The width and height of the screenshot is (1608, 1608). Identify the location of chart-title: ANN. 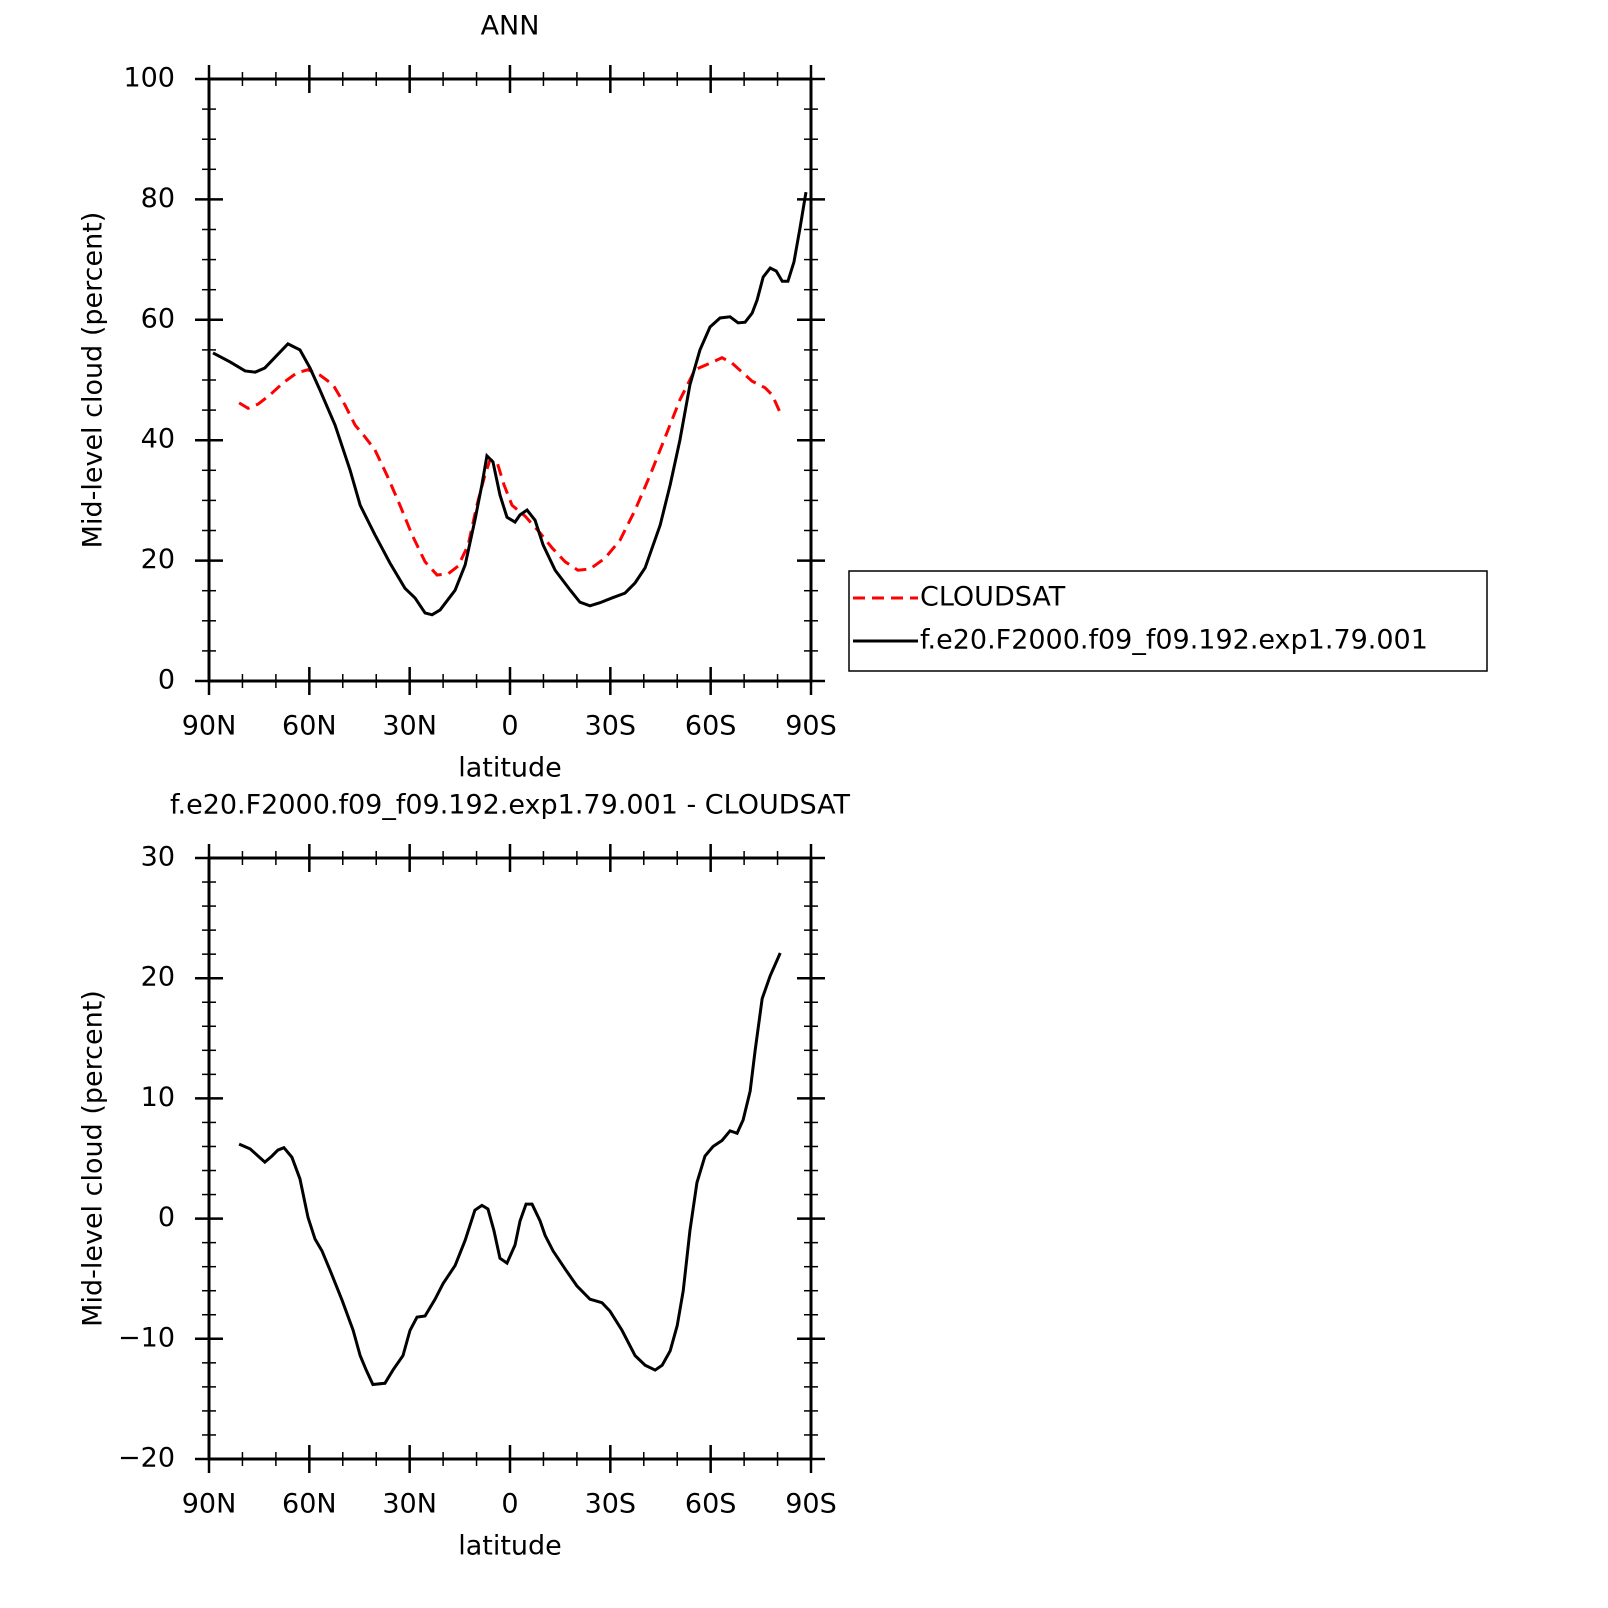
(510, 26).